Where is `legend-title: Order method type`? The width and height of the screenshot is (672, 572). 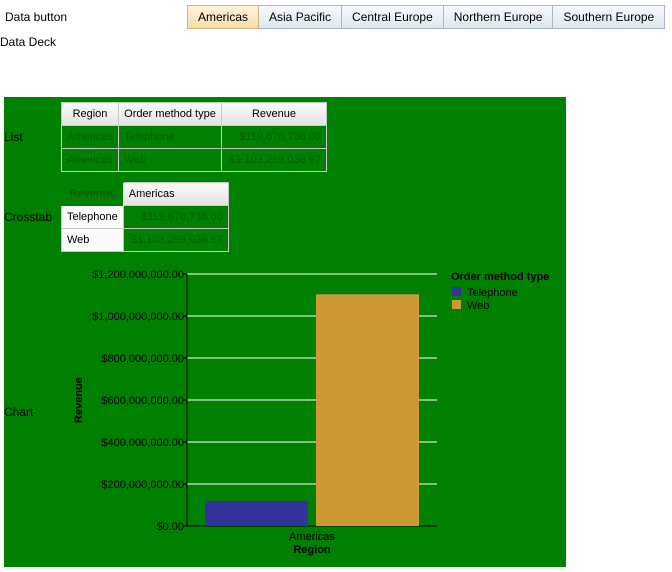
legend-title: Order method type is located at coordinates (500, 277).